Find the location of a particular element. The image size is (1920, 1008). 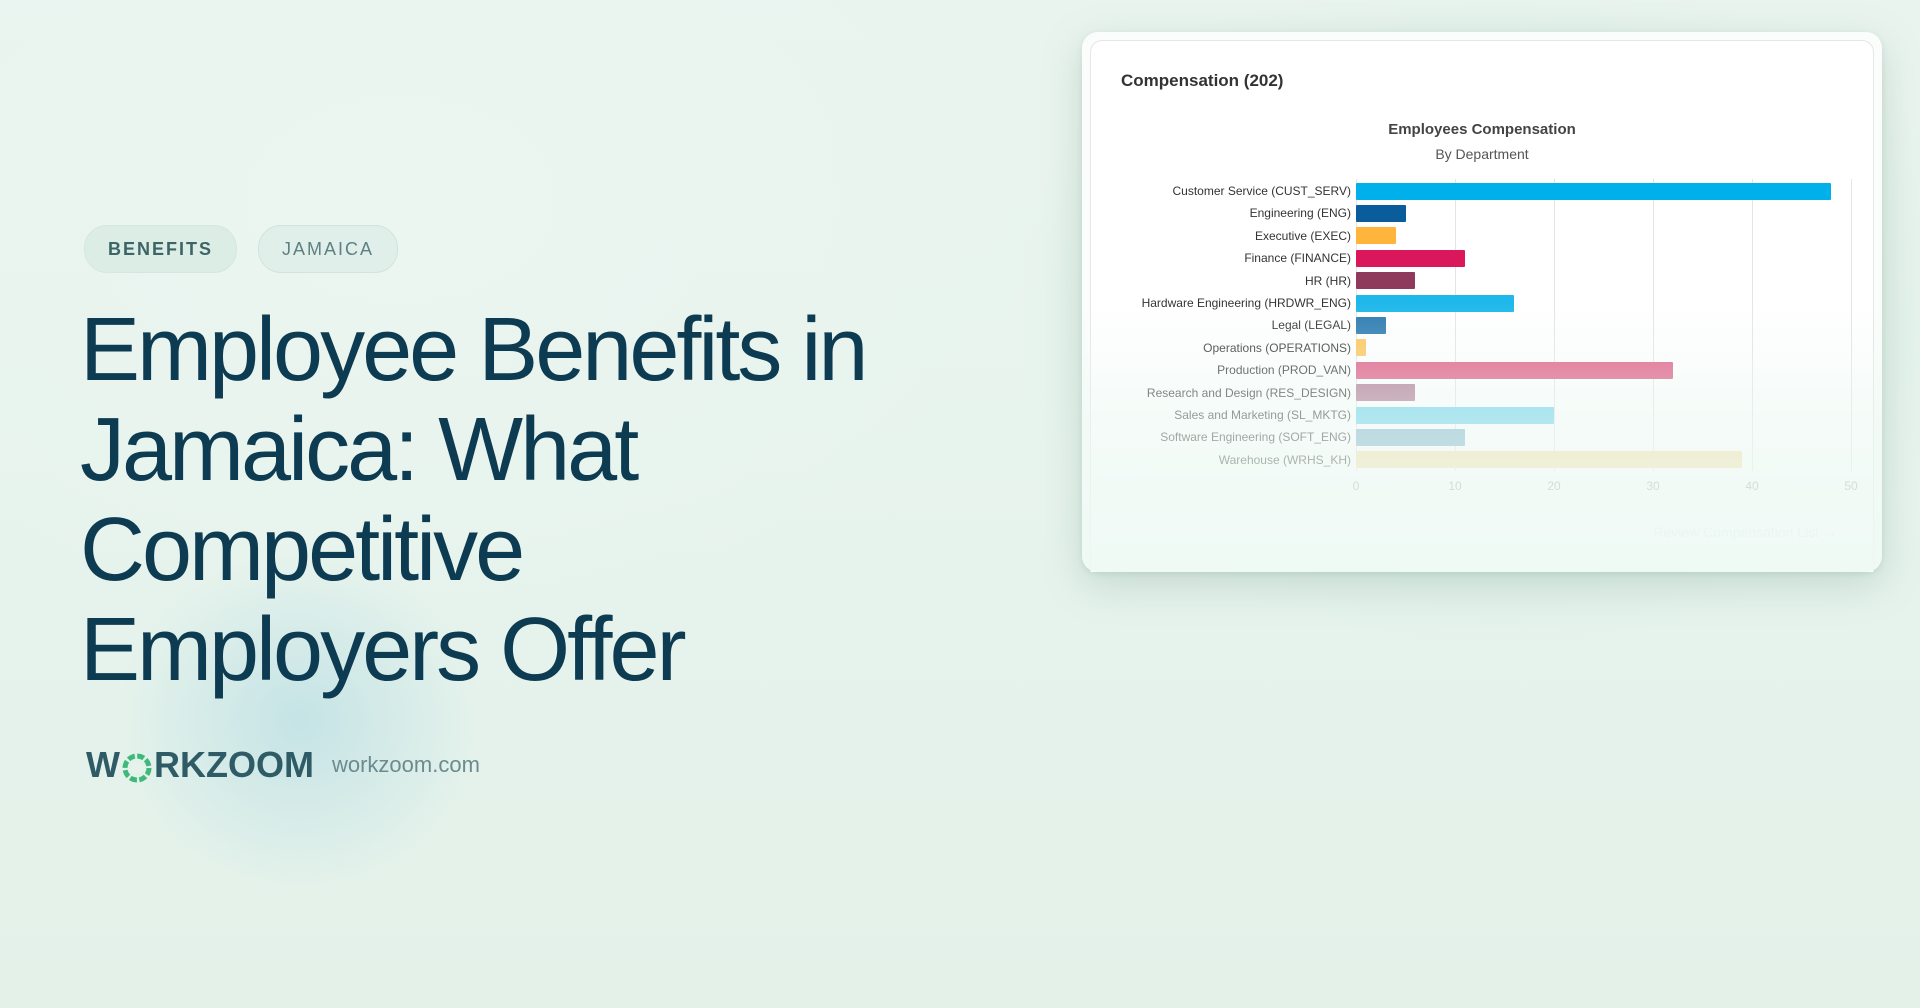

bar-label: Engineering (ENG) is located at coordinates (1300, 213).